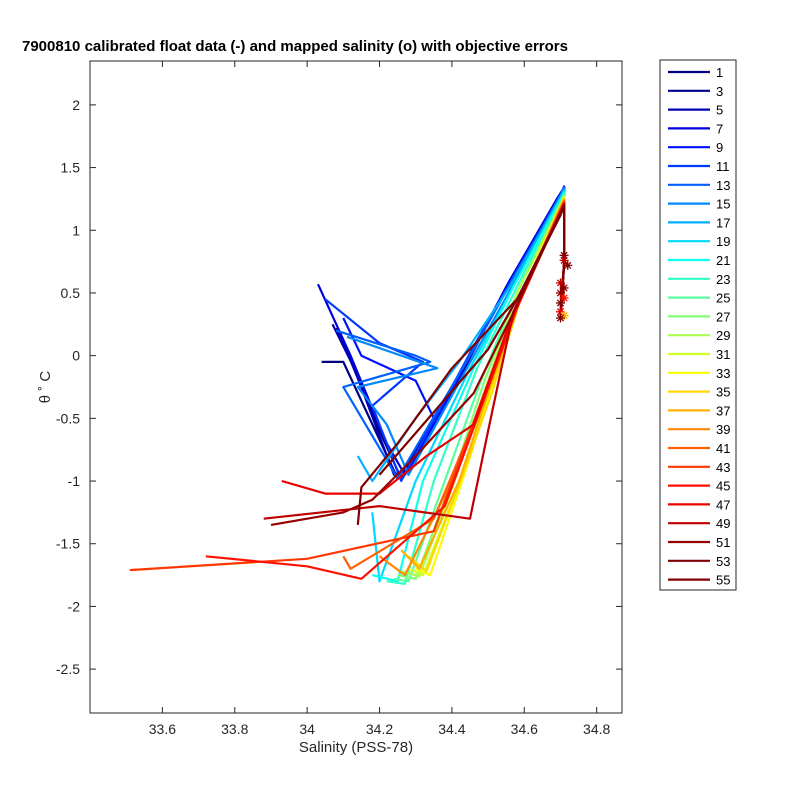  What do you see at coordinates (723, 580) in the screenshot?
I see `legend-label: 55` at bounding box center [723, 580].